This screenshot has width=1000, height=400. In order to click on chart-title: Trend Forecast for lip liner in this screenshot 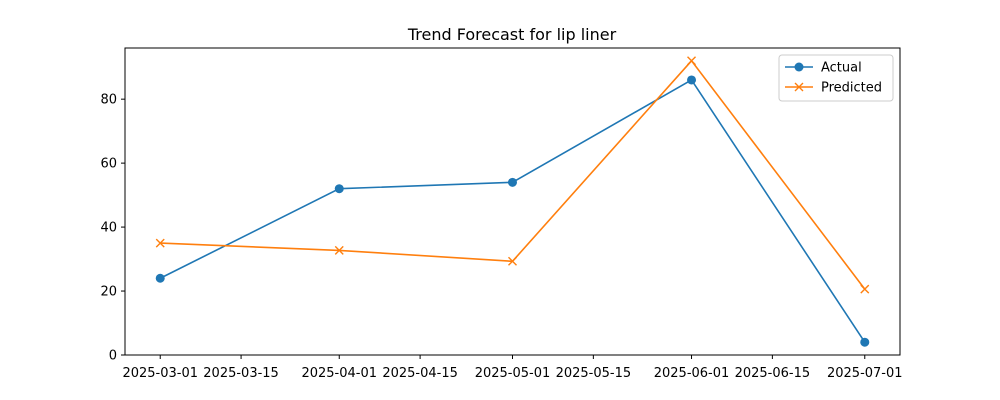, I will do `click(512, 34)`.